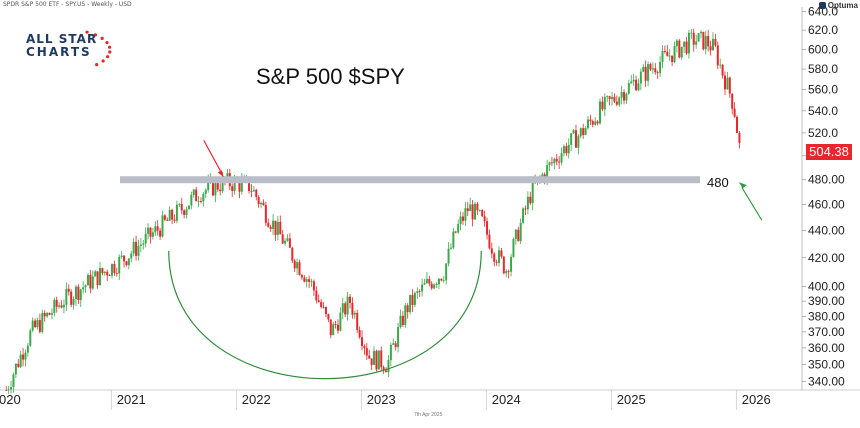 The width and height of the screenshot is (860, 428). What do you see at coordinates (823, 49) in the screenshot?
I see `y-tick-label: 600.0` at bounding box center [823, 49].